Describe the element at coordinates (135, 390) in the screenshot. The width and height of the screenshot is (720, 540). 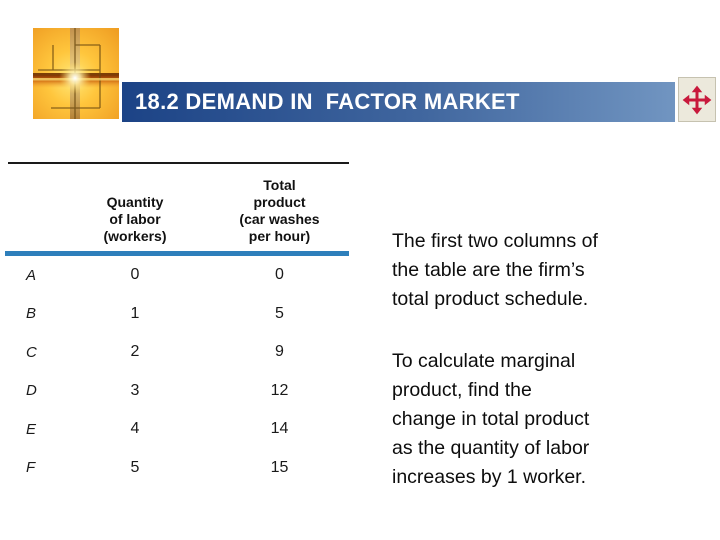
I see `quantity-value: 3` at that location.